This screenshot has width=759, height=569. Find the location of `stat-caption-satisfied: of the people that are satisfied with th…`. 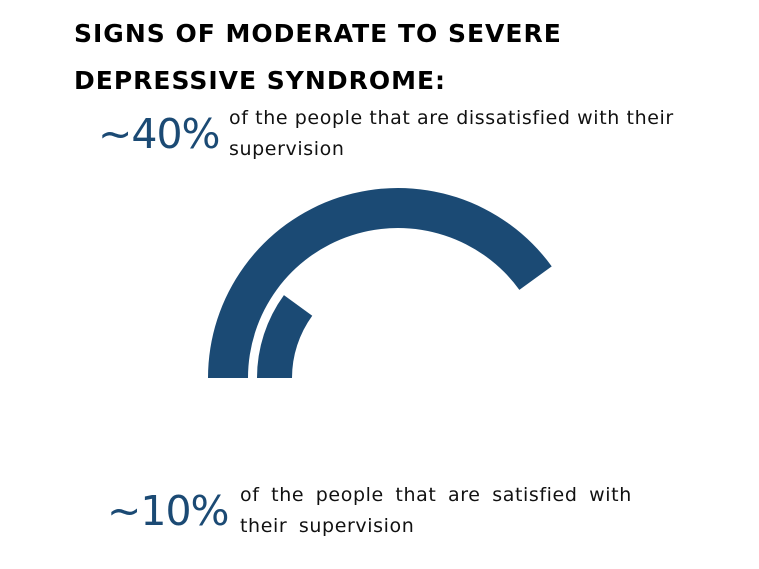

stat-caption-satisfied: of the people that are satisfied with th… is located at coordinates (436, 510).